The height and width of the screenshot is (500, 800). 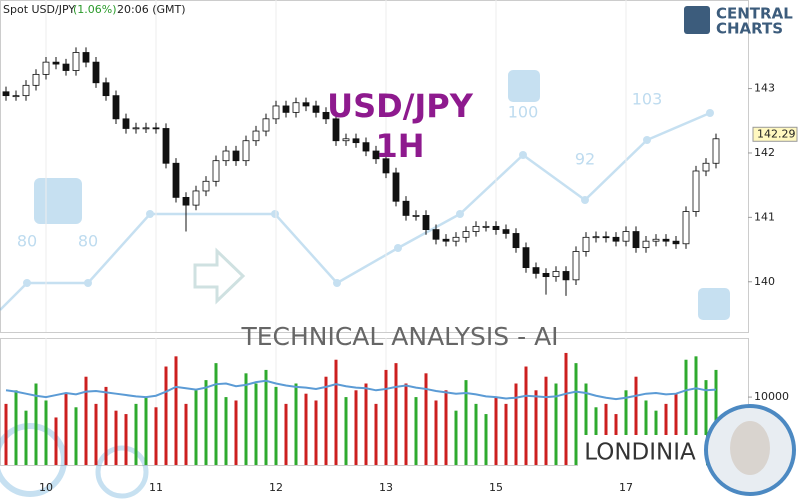 What do you see at coordinates (400, 106) in the screenshot?
I see `watermark-pair: USD/JPY` at bounding box center [400, 106].